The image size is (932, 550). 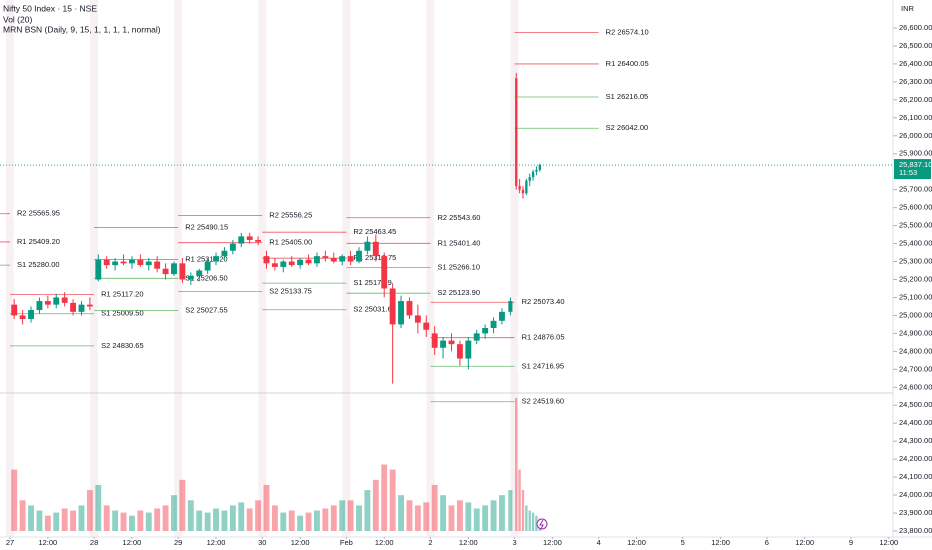 What do you see at coordinates (122, 313) in the screenshot?
I see `pivot-label: S1 25009.50` at bounding box center [122, 313].